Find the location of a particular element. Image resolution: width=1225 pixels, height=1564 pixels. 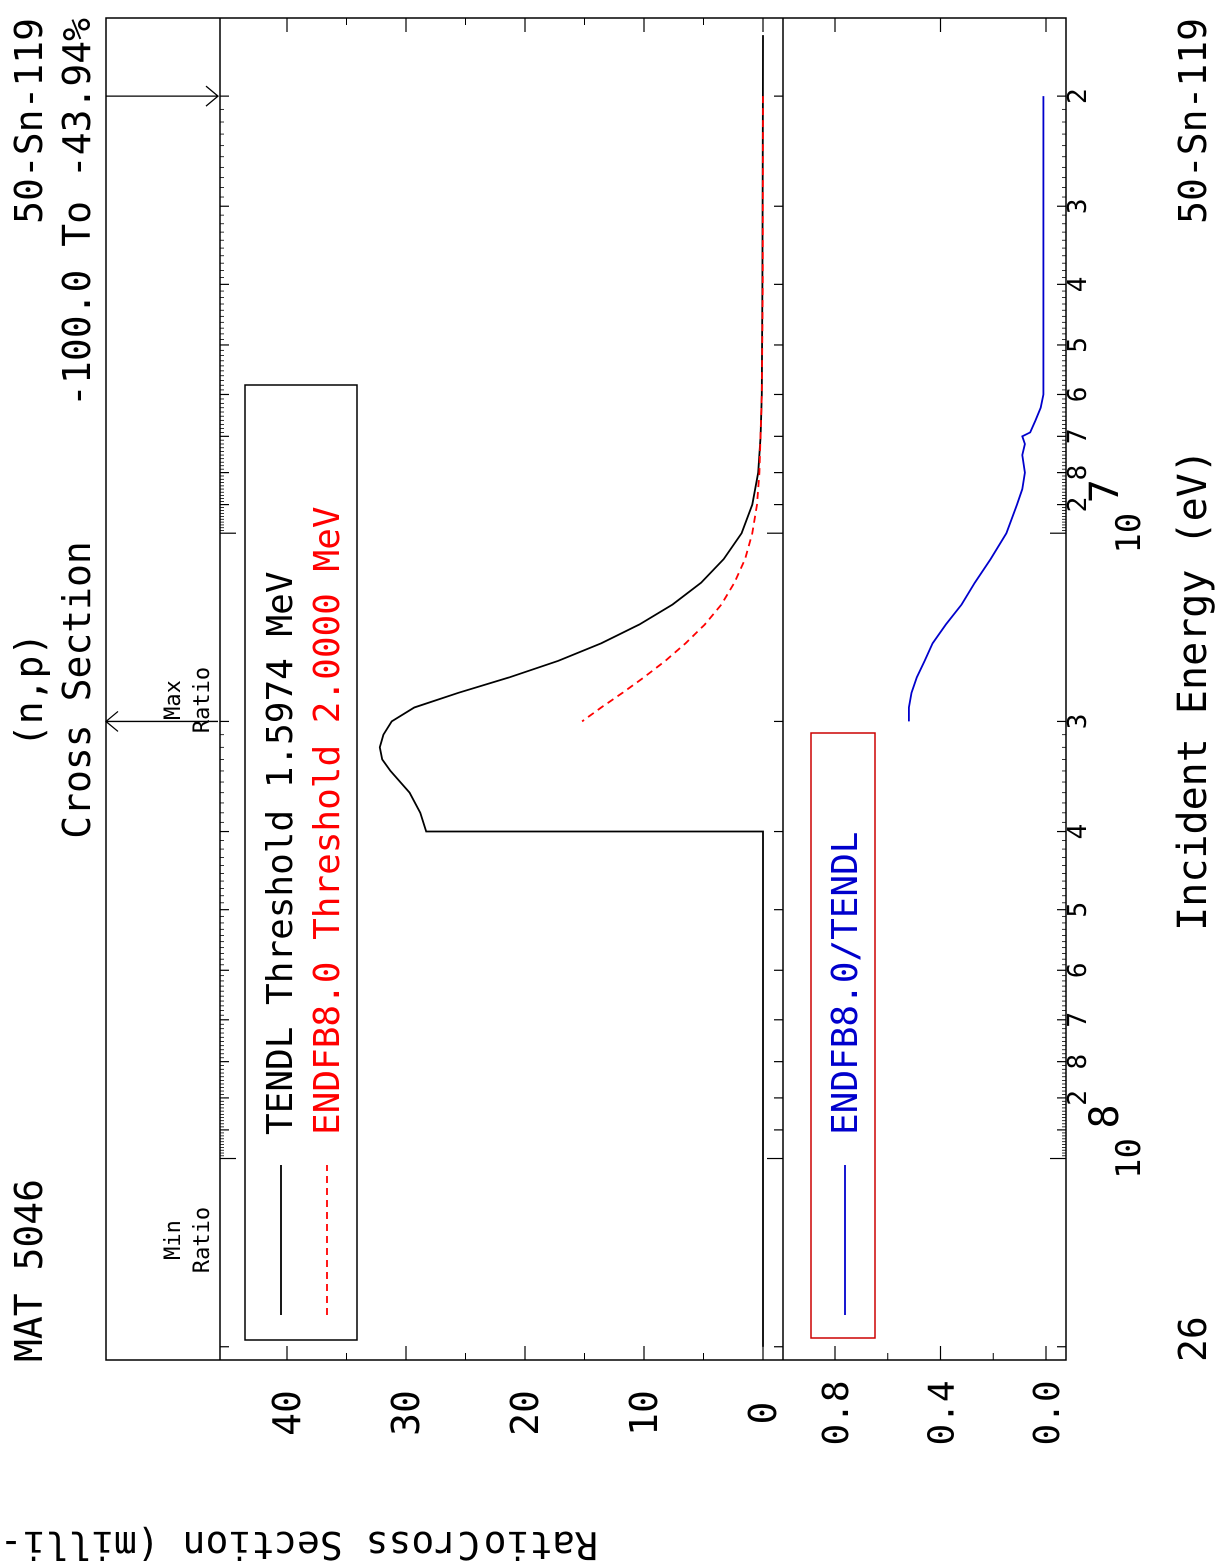

x-axis-title: Incident Energy (eV) is located at coordinates (1193, 690).